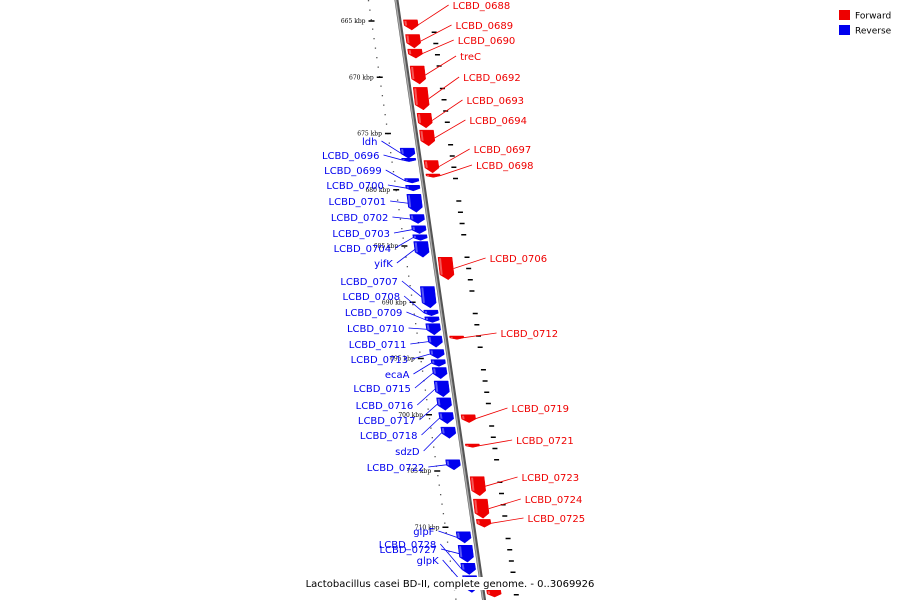 The image size is (900, 600). What do you see at coordinates (470, 57) in the screenshot?
I see `gene-label: treC` at bounding box center [470, 57].